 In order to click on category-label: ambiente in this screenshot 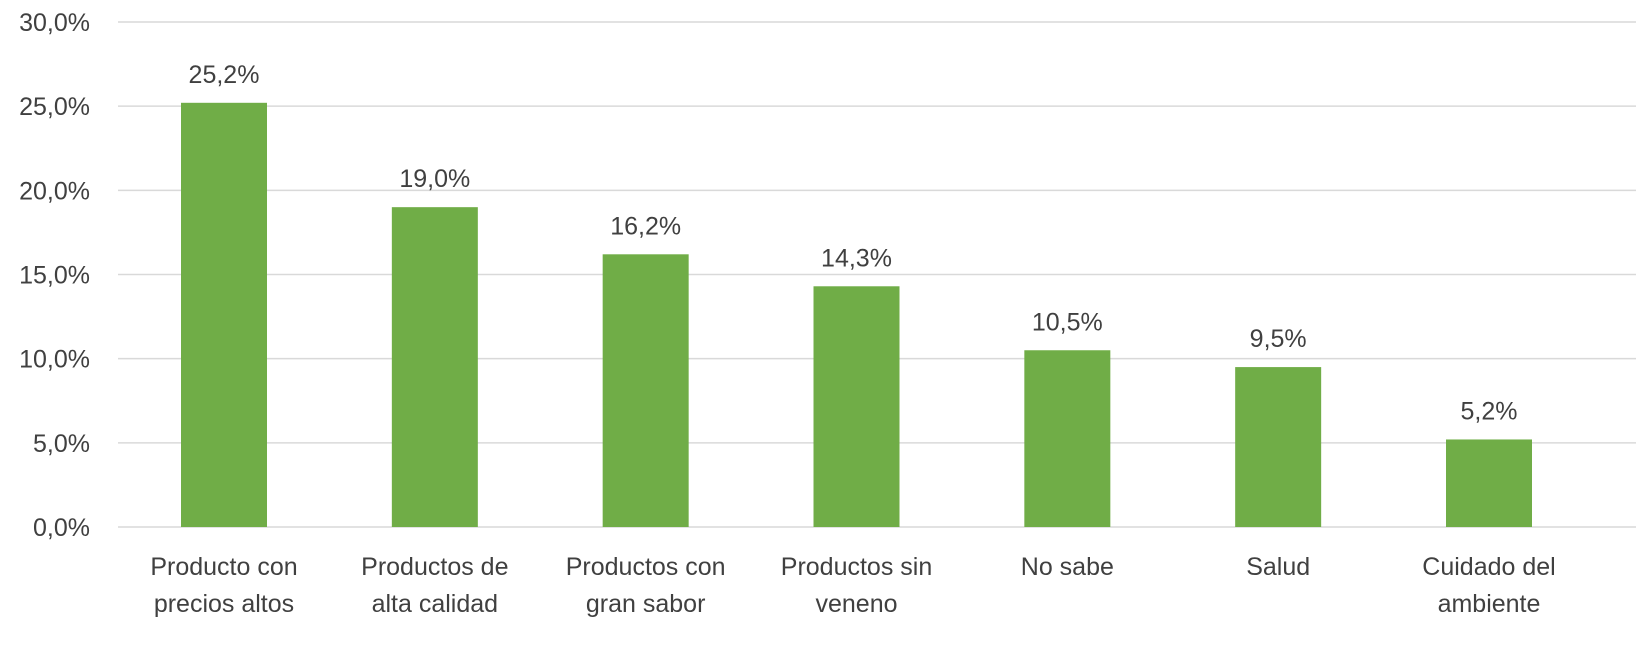, I will do `click(1489, 604)`.